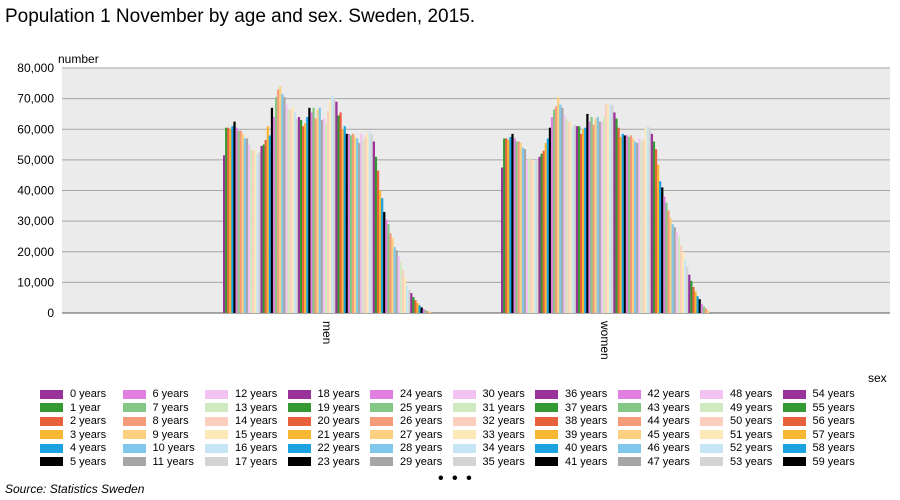 The image size is (900, 500). I want to click on legend-item: 17 years, so click(241, 462).